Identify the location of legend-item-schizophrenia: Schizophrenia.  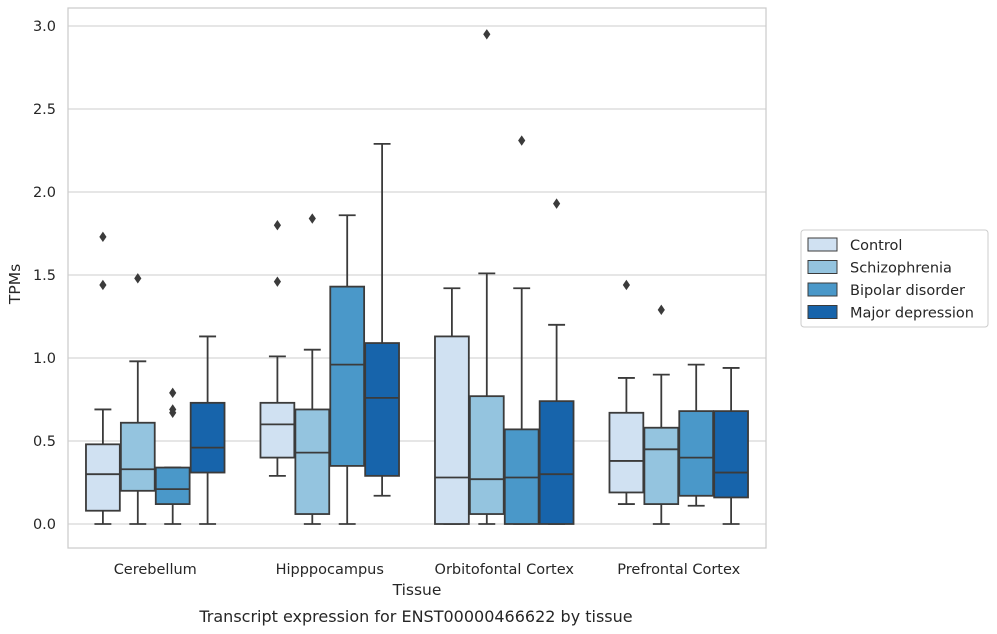
(879, 268).